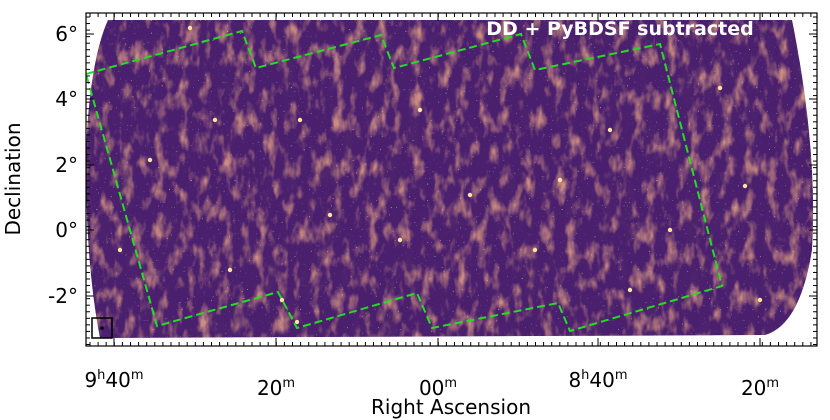  What do you see at coordinates (451, 407) in the screenshot?
I see `x-axis-label: Right Ascension` at bounding box center [451, 407].